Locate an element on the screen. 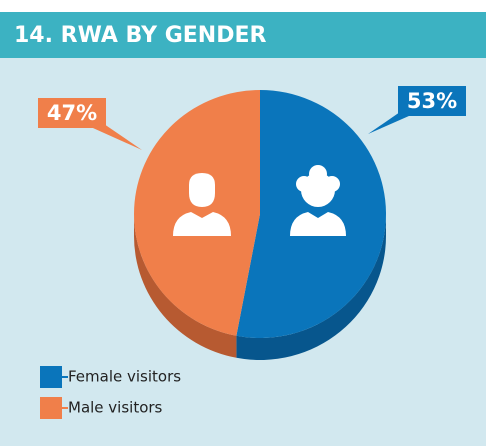 This screenshot has width=486, height=446. value-label: 47% is located at coordinates (72, 113).